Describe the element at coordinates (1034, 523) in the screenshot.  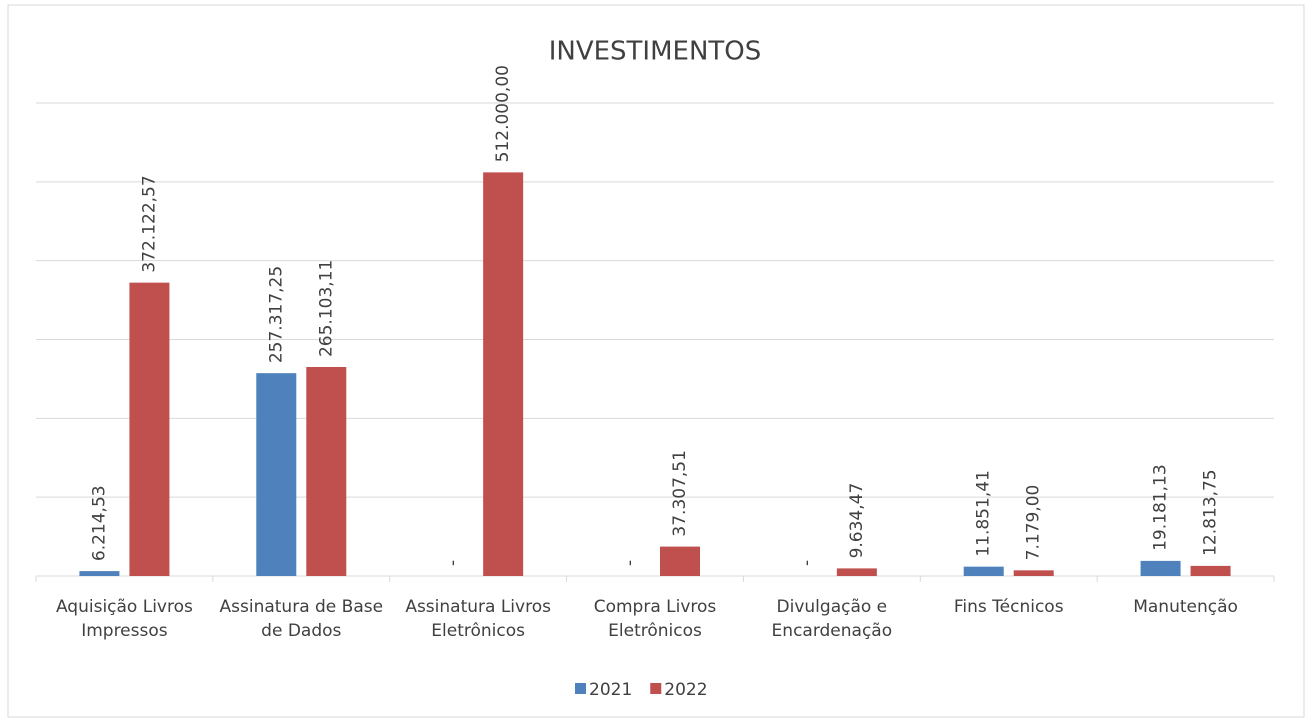
I see `data-label: 7.179,00` at that location.